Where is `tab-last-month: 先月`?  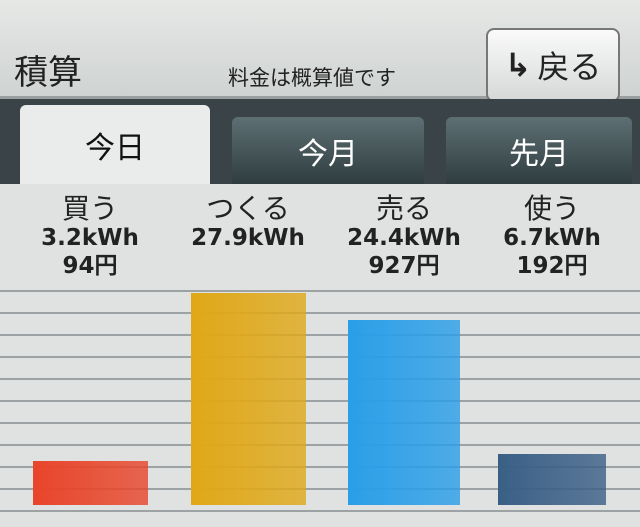
tab-last-month: 先月 is located at coordinates (539, 150).